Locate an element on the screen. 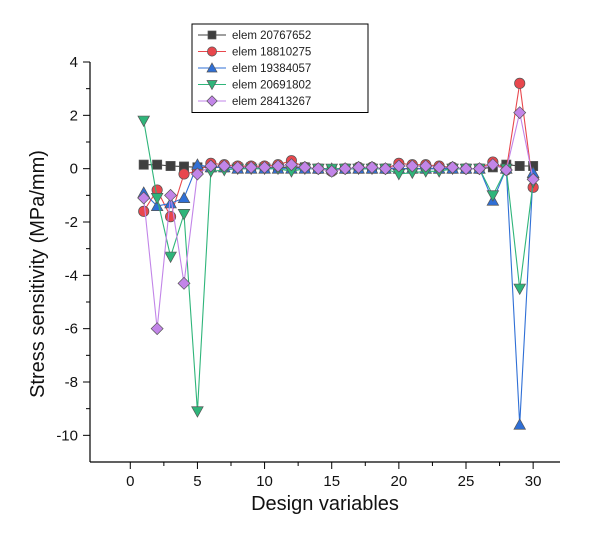 The height and width of the screenshot is (546, 611). legend-item: elem 18810275 is located at coordinates (254, 53).